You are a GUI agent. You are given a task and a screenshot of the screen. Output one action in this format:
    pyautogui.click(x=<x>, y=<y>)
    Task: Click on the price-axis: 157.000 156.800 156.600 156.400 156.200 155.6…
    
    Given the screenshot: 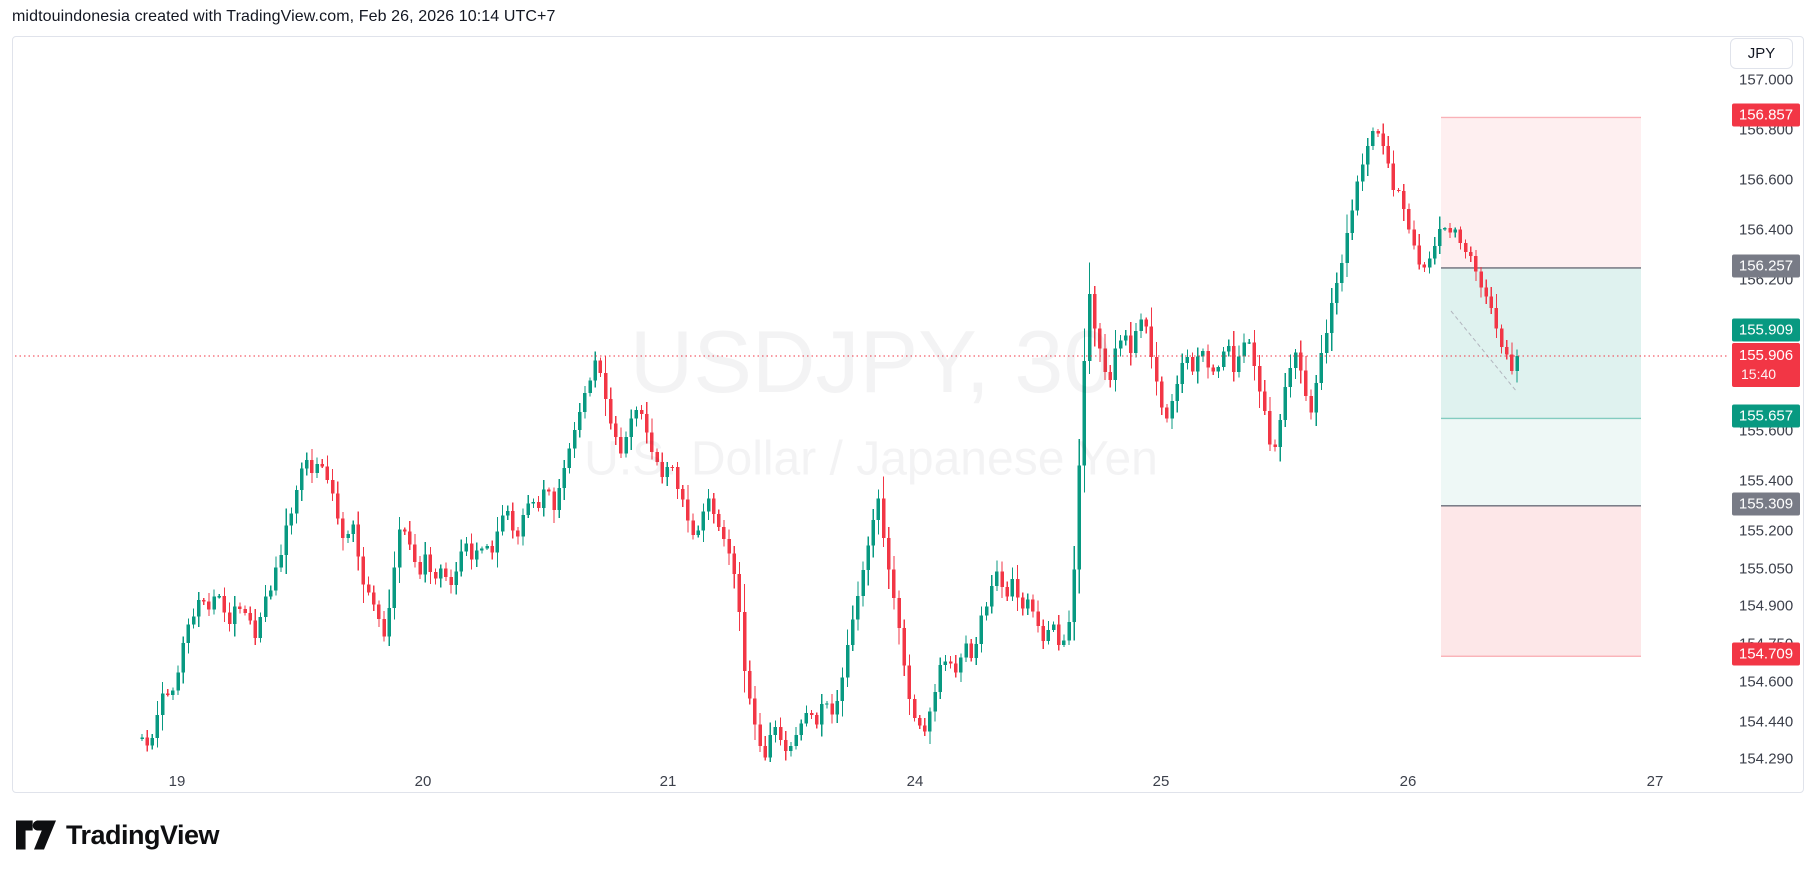 What is the action you would take?
    pyautogui.click(x=1766, y=414)
    